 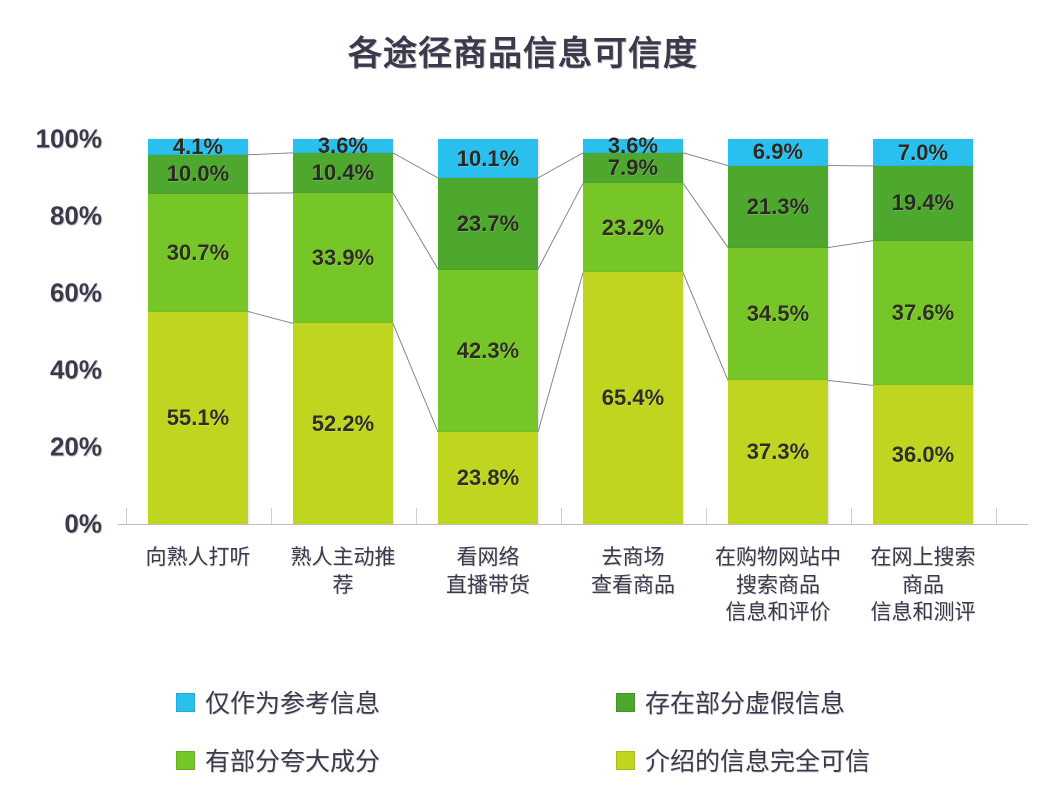 I want to click on stacked-bar: 3.6% 7.9% 23.2% 65.4%, so click(x=633, y=329).